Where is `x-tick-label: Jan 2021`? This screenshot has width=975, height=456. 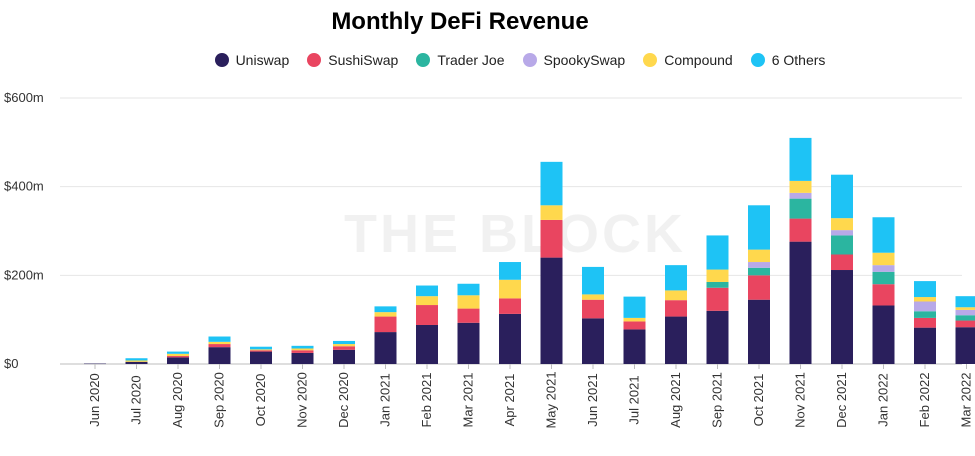 x-tick-label: Jan 2021 is located at coordinates (385, 400).